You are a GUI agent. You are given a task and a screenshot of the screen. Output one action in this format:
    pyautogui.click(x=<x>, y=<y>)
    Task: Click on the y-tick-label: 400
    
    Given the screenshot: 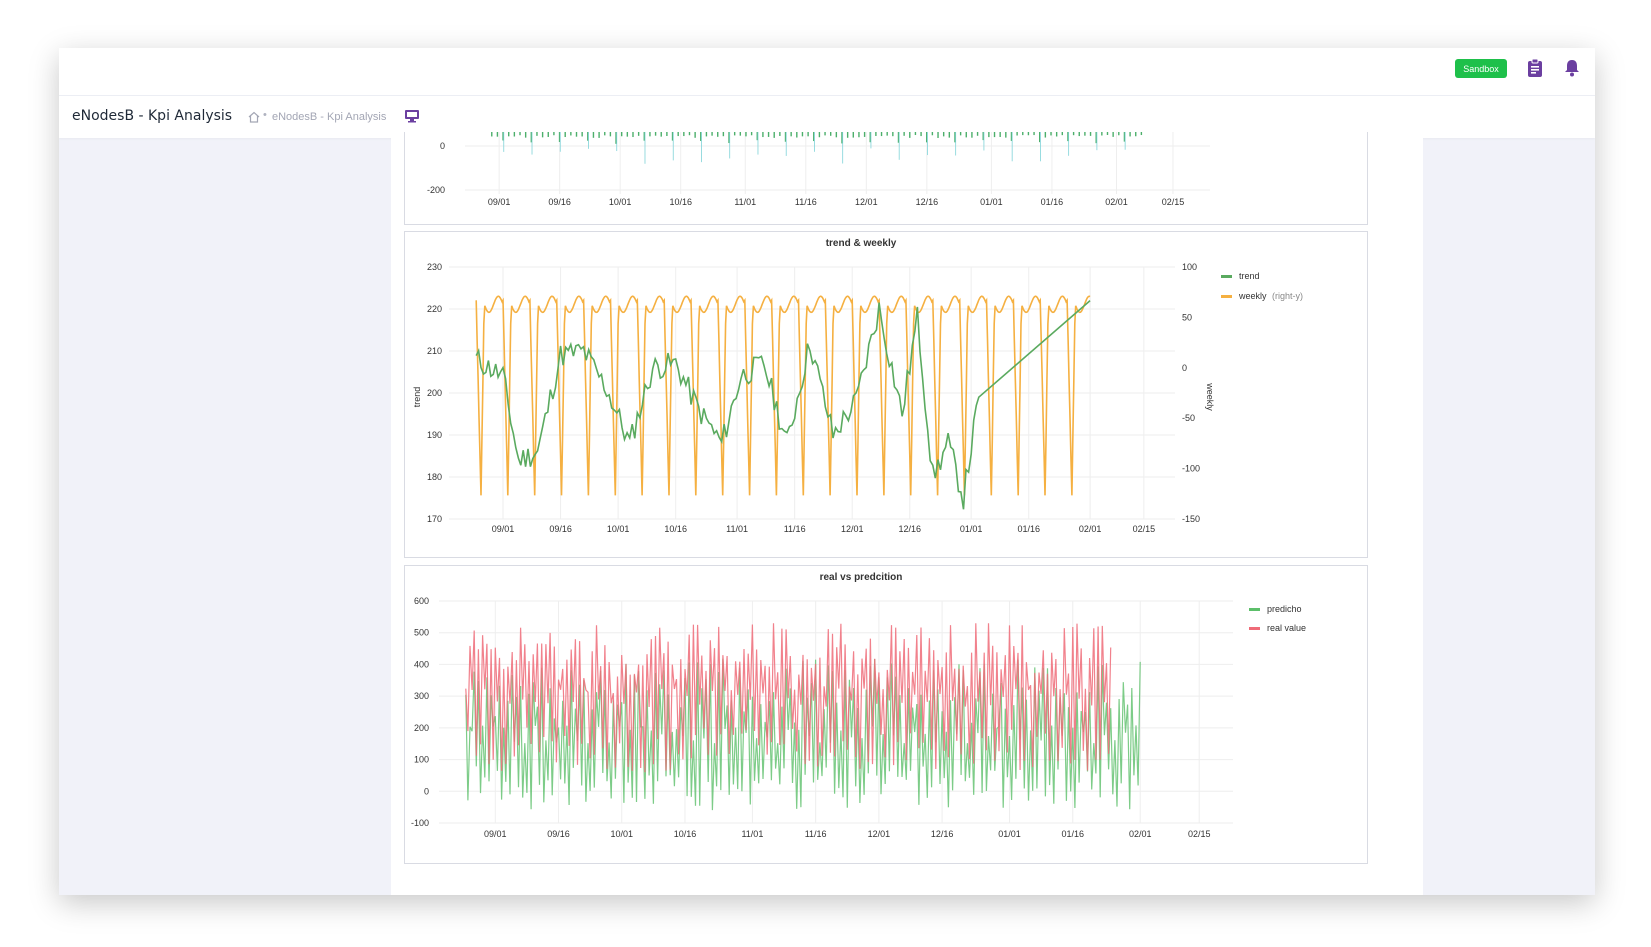 What is the action you would take?
    pyautogui.click(x=421, y=664)
    